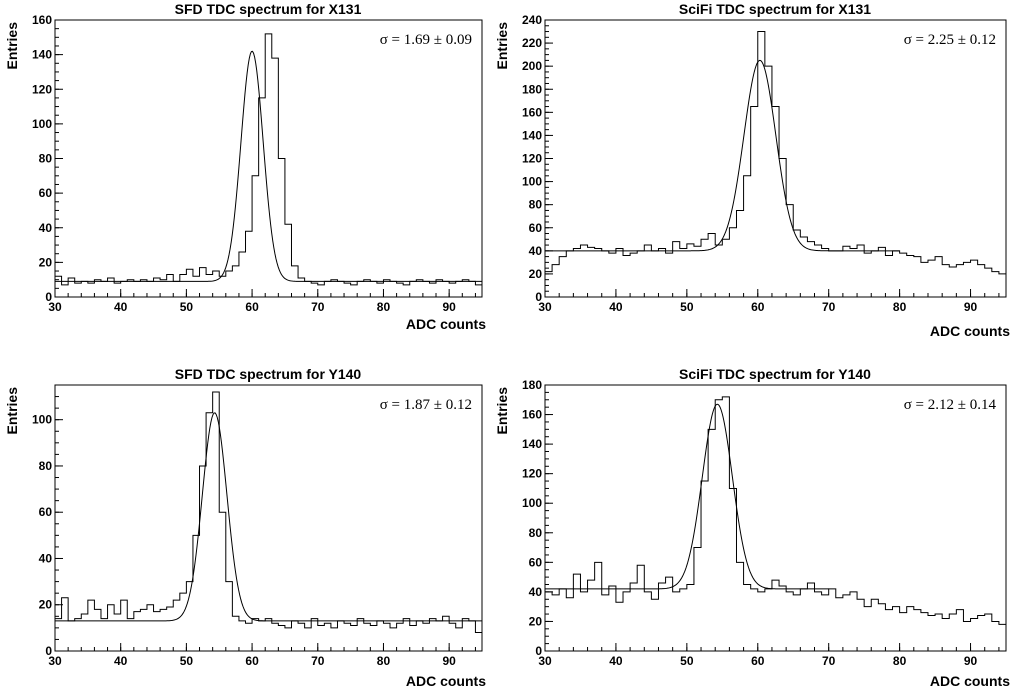  I want to click on y-tick-label: 200, so click(532, 66).